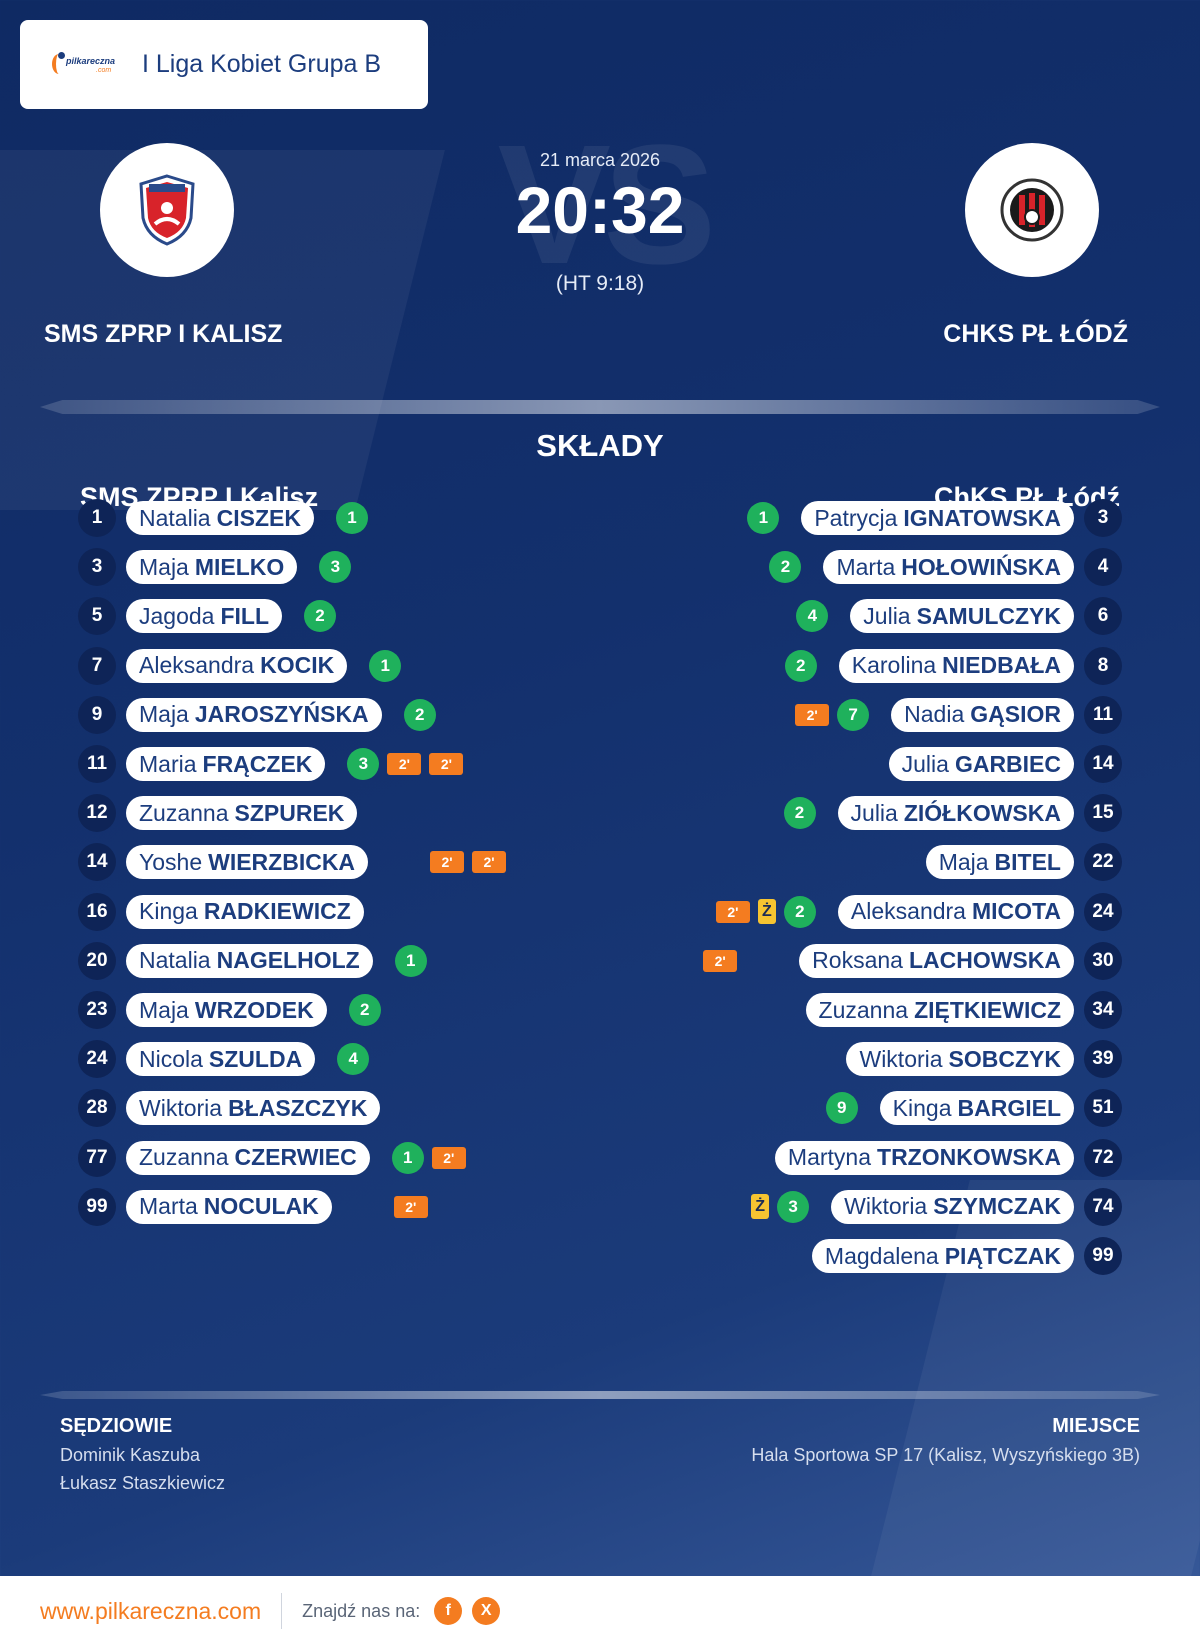 This screenshot has width=1200, height=1646. Describe the element at coordinates (956, 1256) in the screenshot. I see `player-row: 99 Magdalena PIĄTCZAK` at that location.